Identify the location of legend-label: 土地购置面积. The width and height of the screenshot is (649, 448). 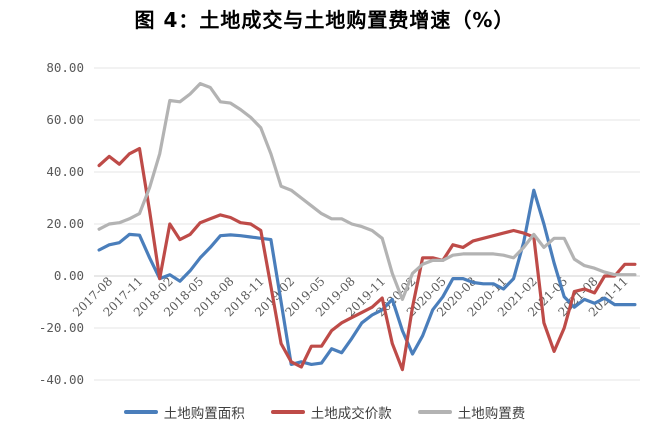
(204, 414).